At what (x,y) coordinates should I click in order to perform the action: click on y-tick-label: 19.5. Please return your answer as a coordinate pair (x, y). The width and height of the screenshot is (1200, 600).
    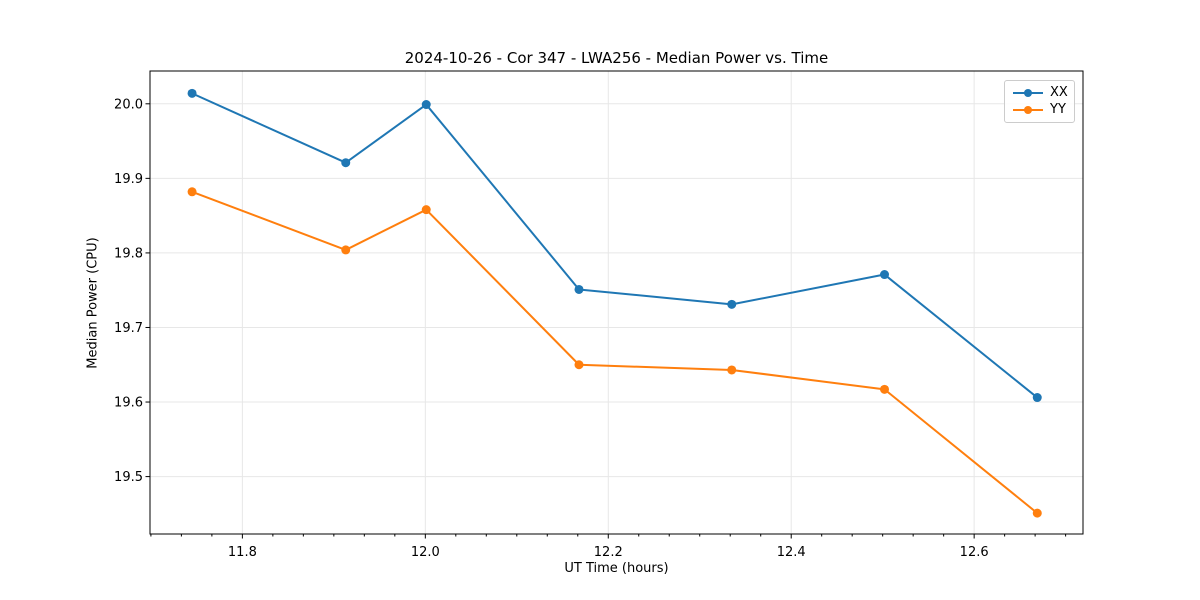
    Looking at the image, I should click on (128, 477).